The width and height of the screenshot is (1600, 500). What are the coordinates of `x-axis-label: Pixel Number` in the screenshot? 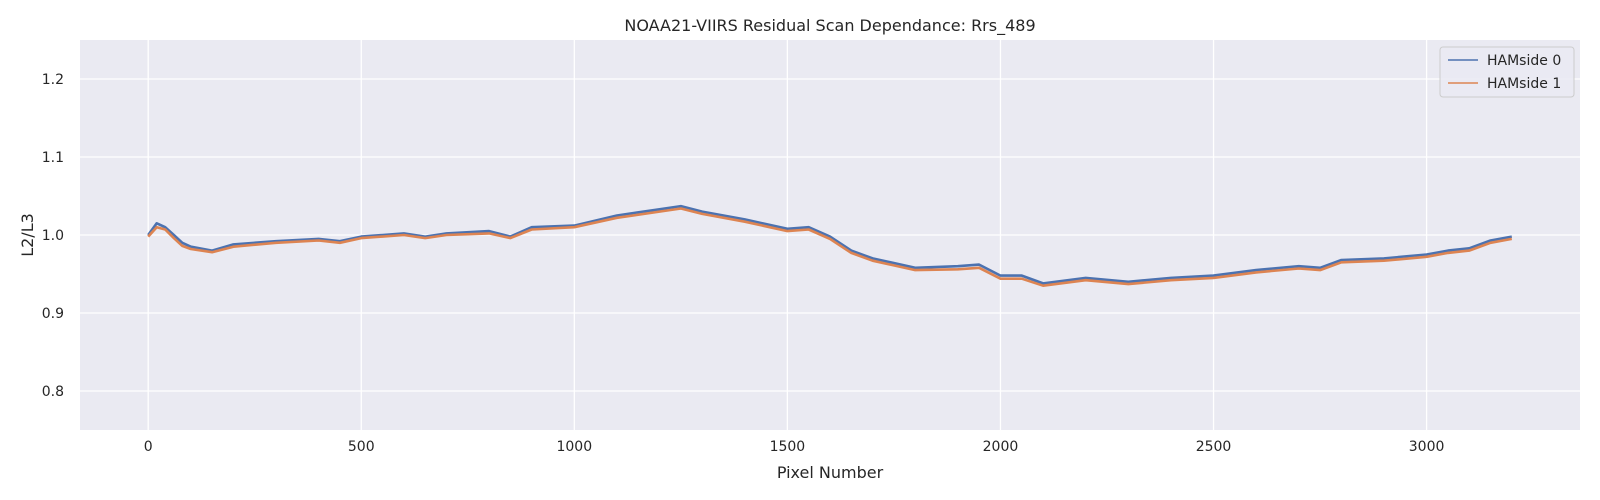 It's located at (830, 472).